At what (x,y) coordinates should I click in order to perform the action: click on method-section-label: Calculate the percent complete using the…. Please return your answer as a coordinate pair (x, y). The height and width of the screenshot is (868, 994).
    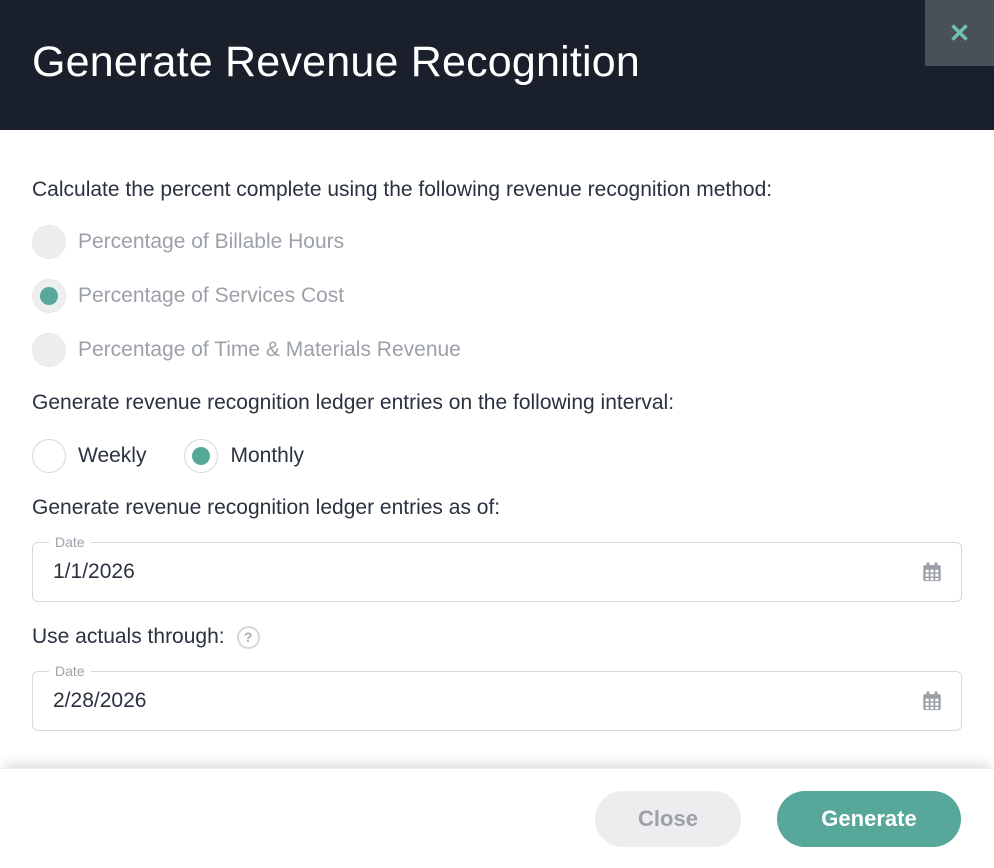
    Looking at the image, I should click on (402, 189).